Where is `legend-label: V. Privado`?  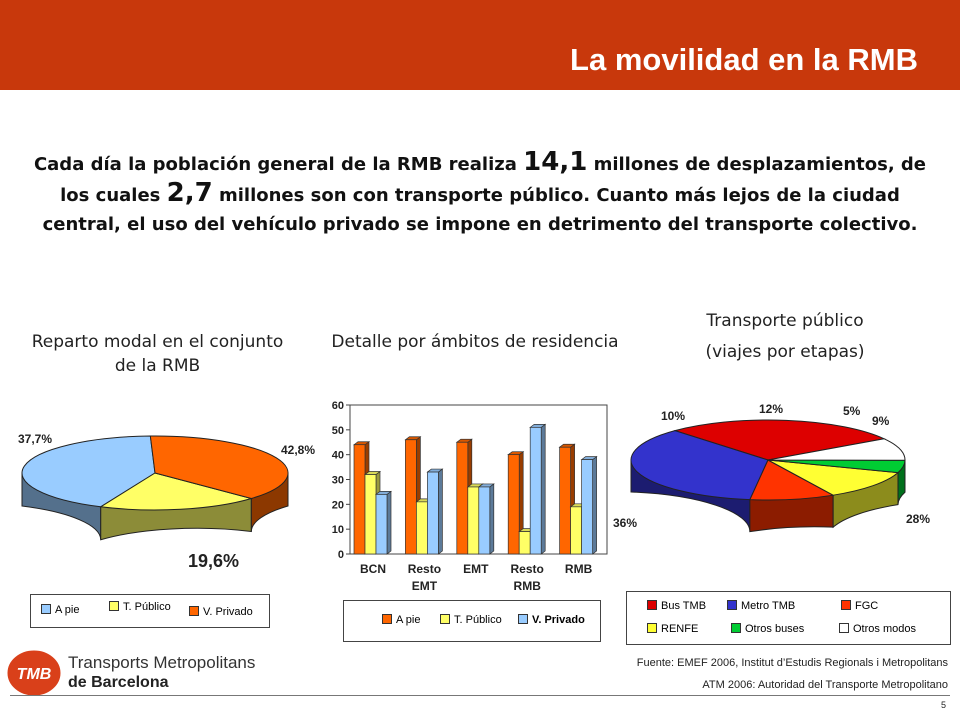
legend-label: V. Privado is located at coordinates (558, 620).